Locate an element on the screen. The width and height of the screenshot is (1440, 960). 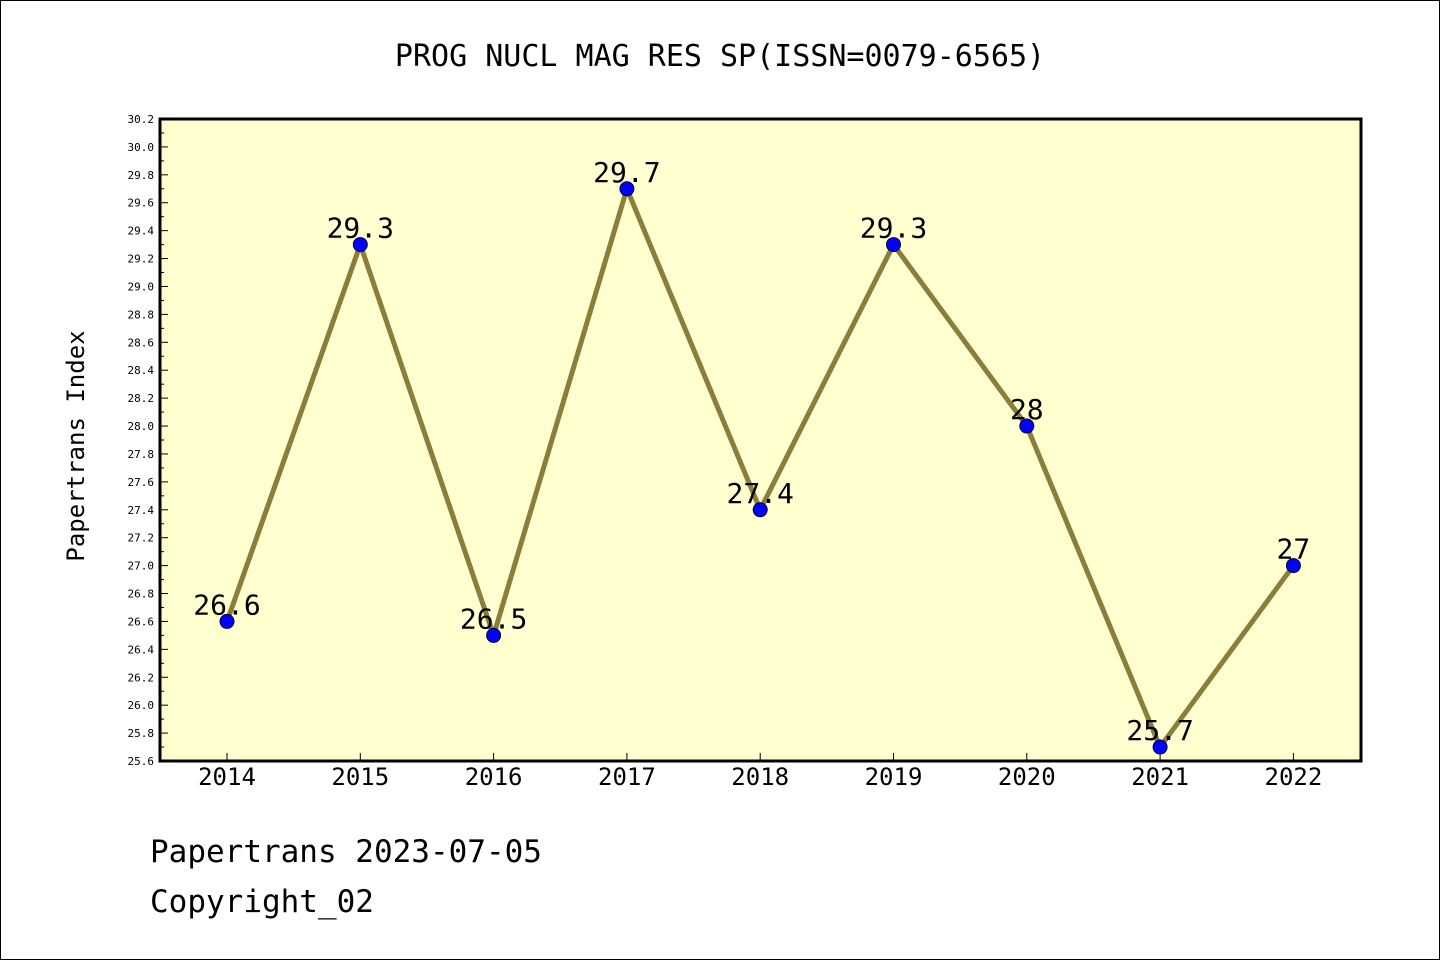
y-tick-label: 30.0 is located at coordinates (141, 147).